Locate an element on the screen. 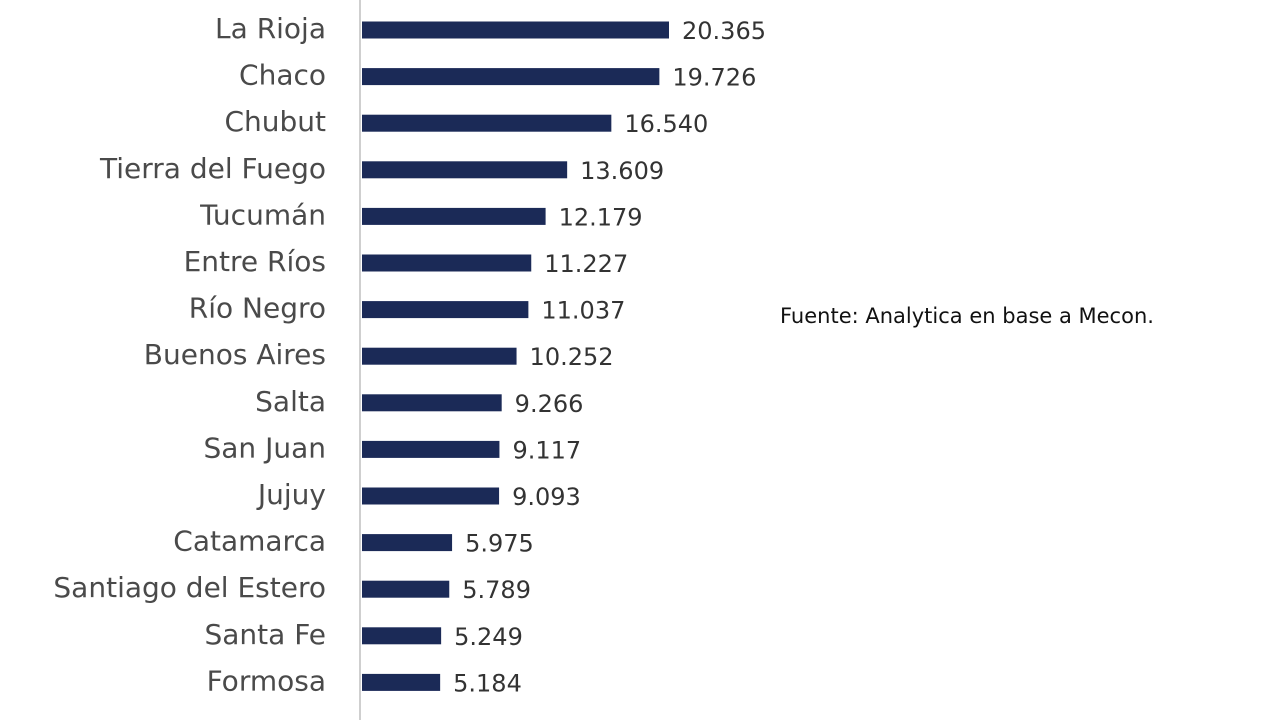  category-label: San Juan is located at coordinates (265, 447).